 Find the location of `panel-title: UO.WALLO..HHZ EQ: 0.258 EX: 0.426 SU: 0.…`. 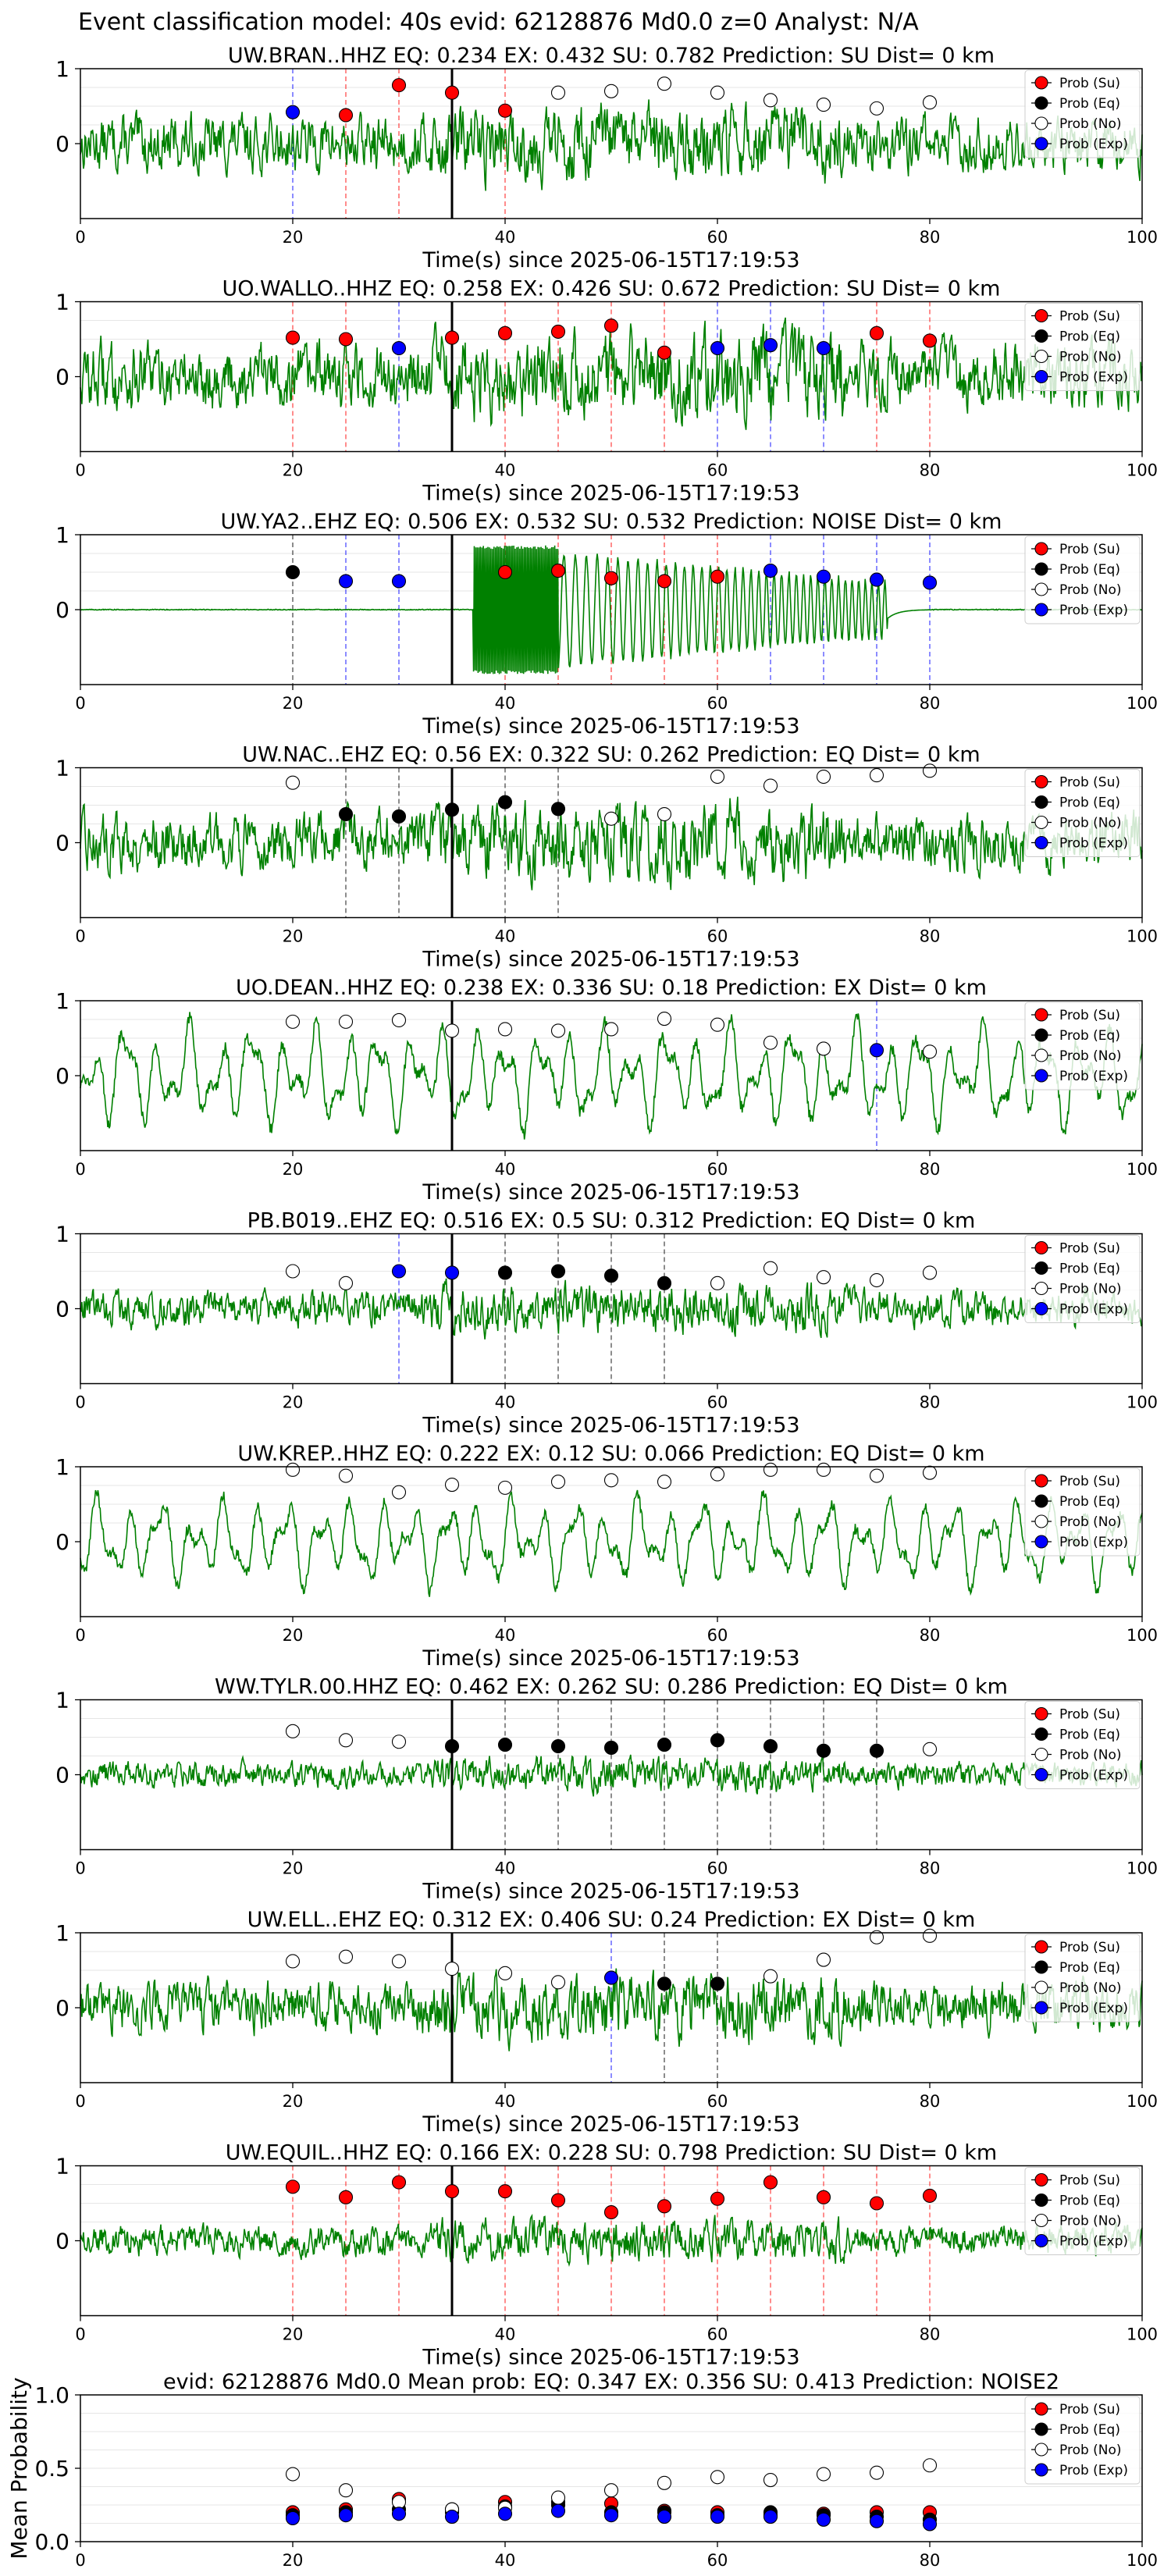

panel-title: UO.WALLO..HHZ EQ: 0.258 EX: 0.426 SU: 0.… is located at coordinates (611, 289).